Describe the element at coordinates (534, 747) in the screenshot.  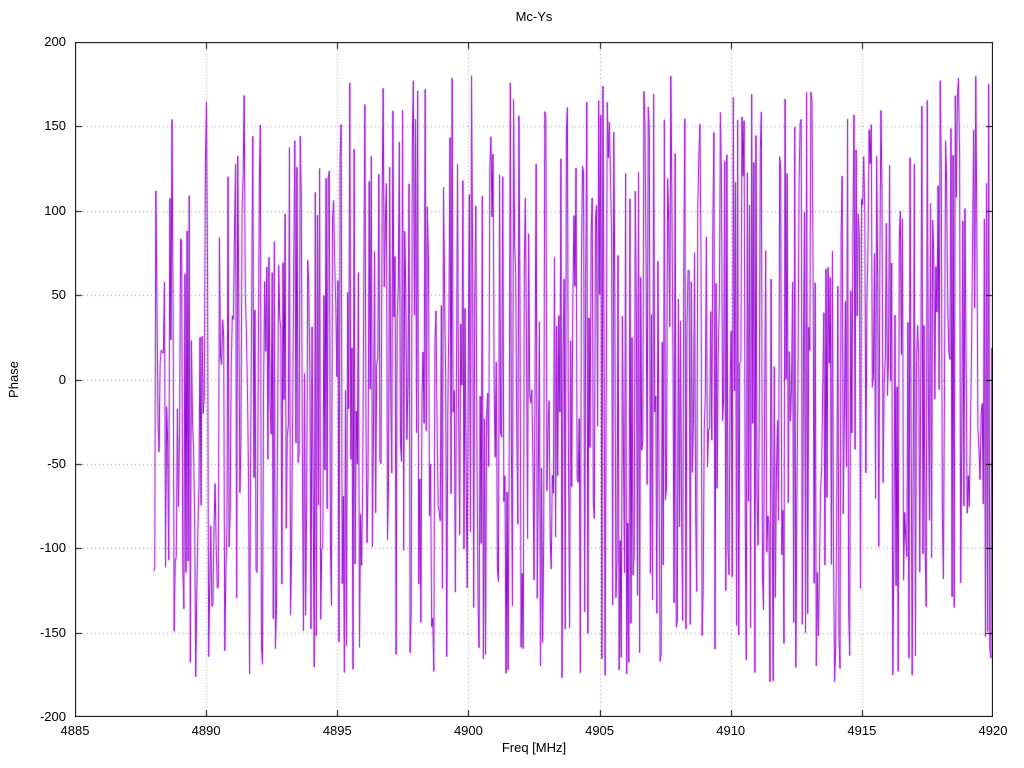
I see `x-axis-label: Freq [MHz]` at that location.